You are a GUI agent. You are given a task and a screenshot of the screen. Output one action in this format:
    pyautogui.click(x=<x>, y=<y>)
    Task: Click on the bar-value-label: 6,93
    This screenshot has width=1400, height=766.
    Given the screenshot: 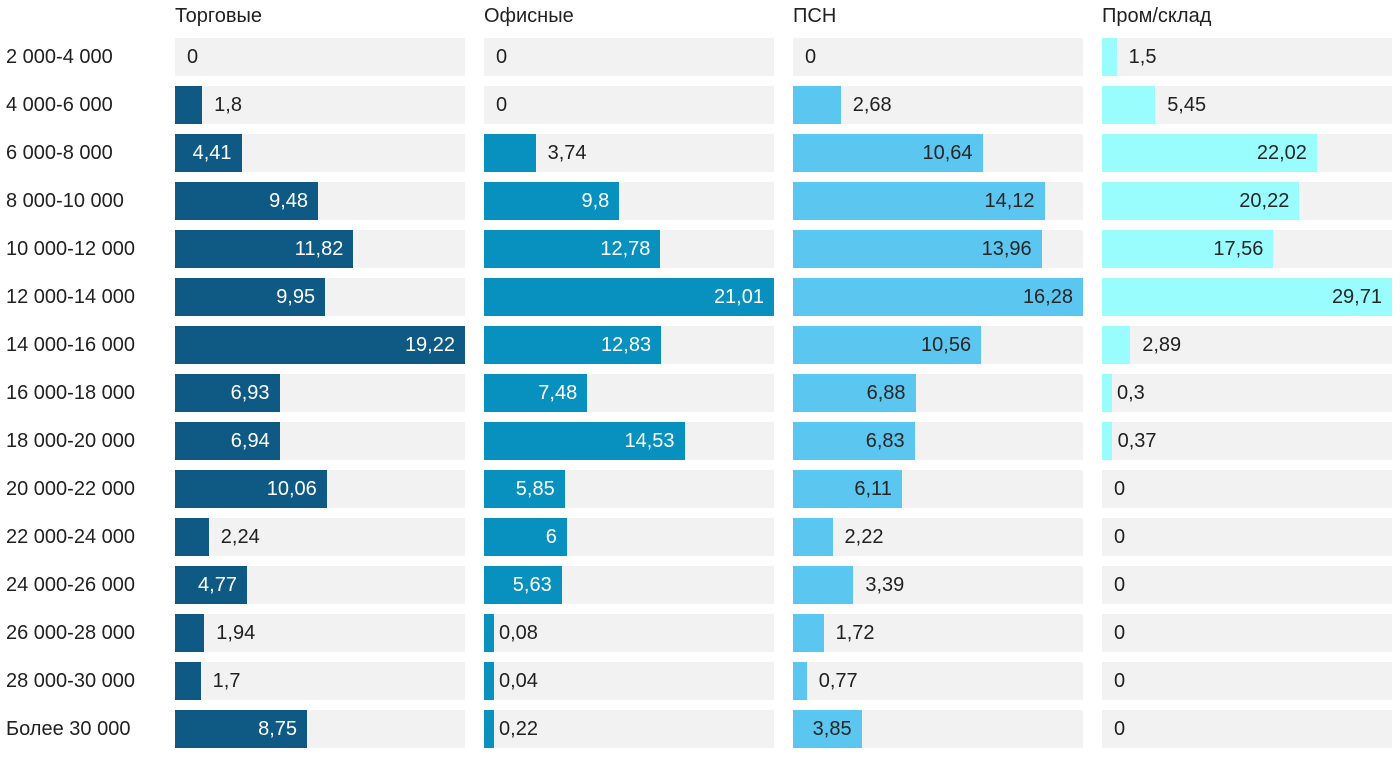 What is the action you would take?
    pyautogui.click(x=250, y=392)
    